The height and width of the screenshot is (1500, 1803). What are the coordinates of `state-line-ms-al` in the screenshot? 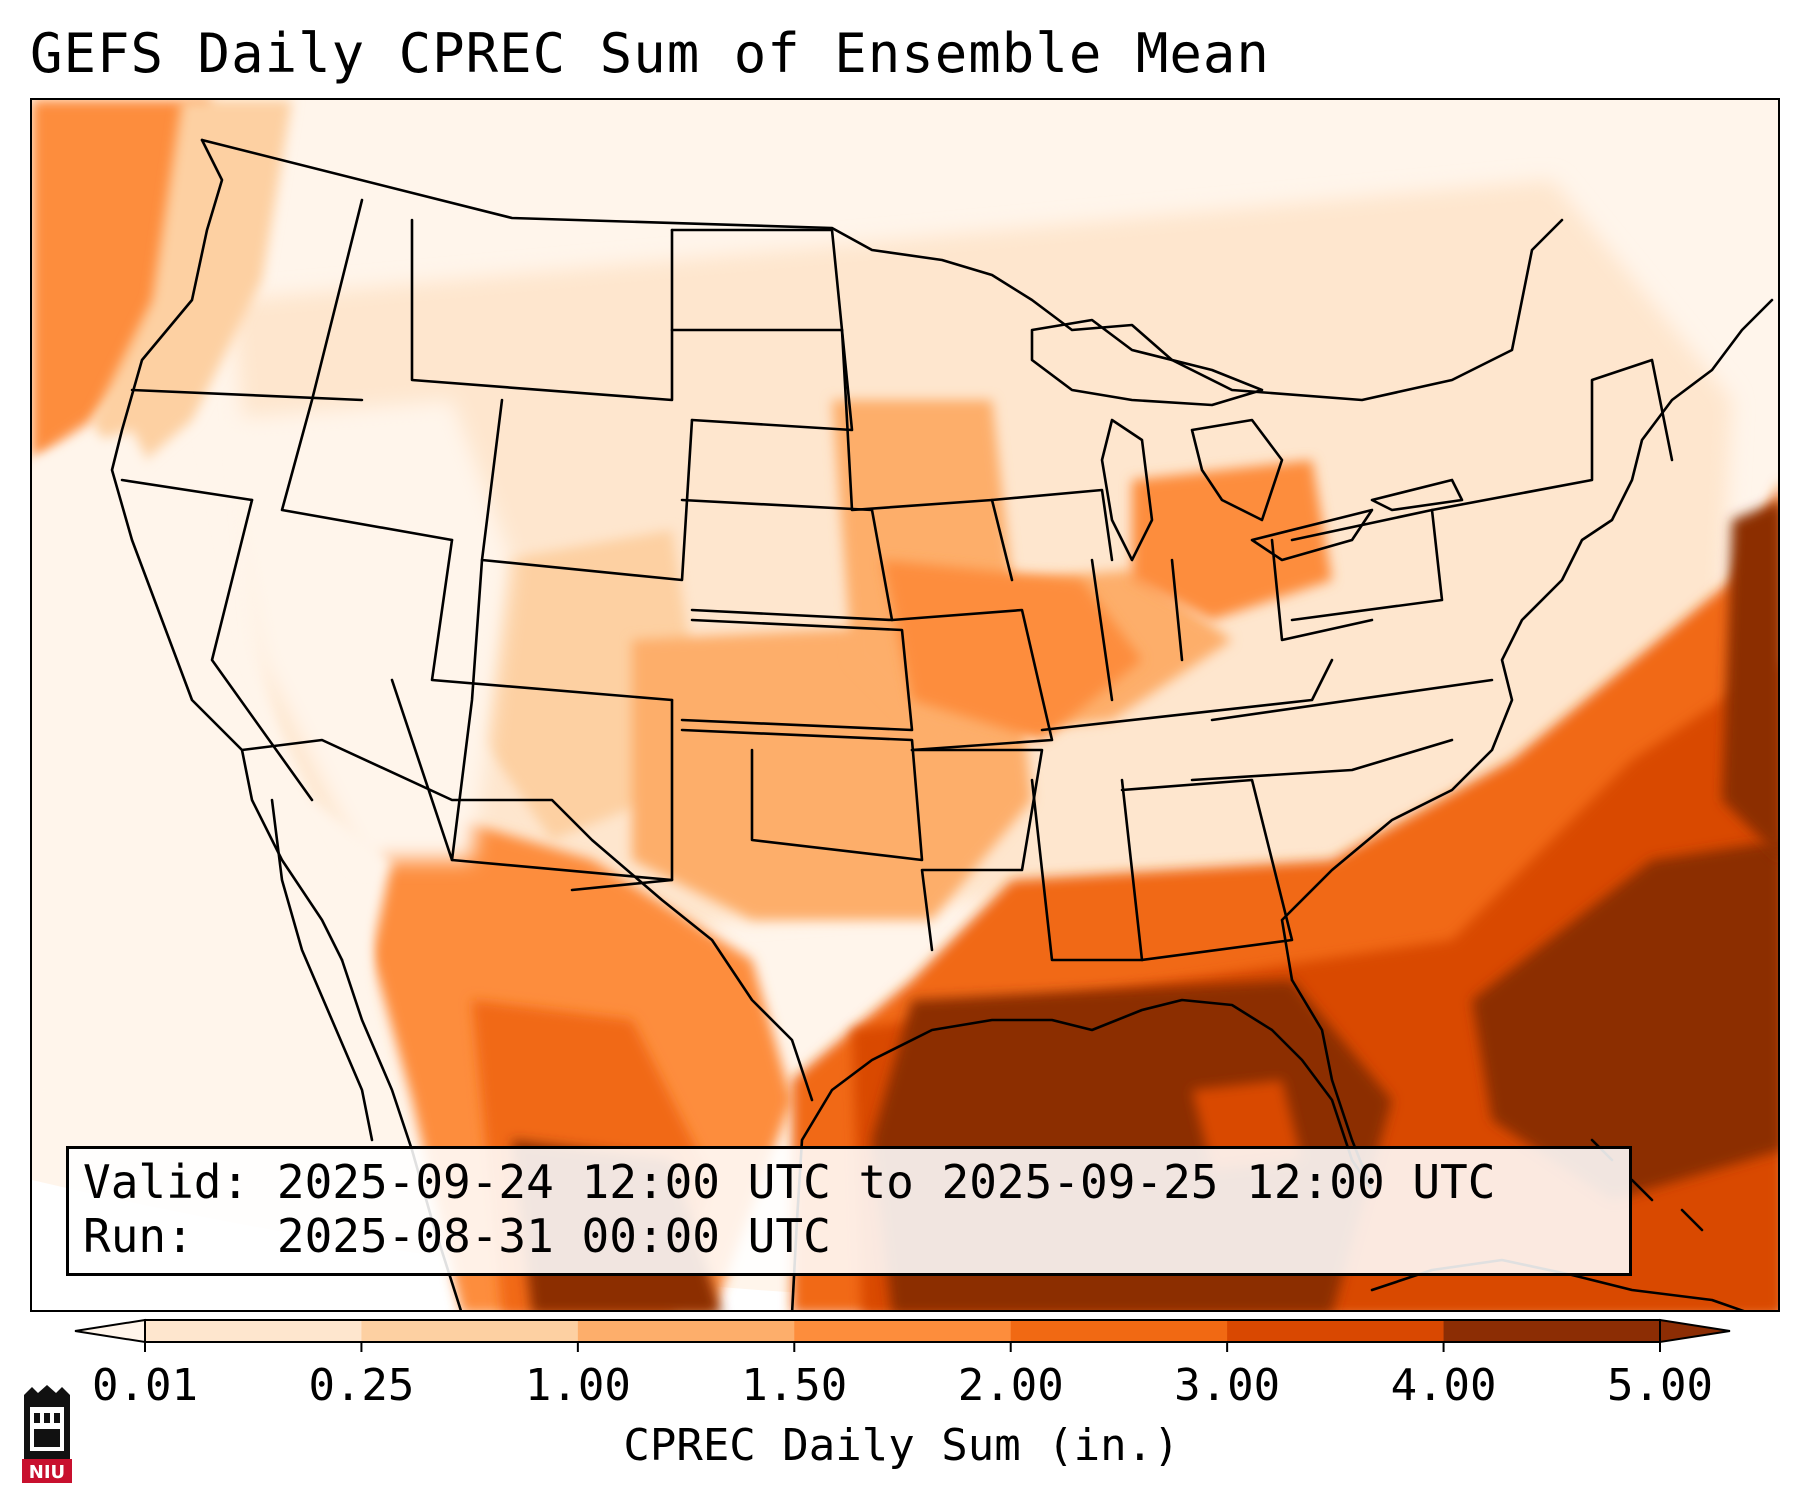 It's located at (1087, 870).